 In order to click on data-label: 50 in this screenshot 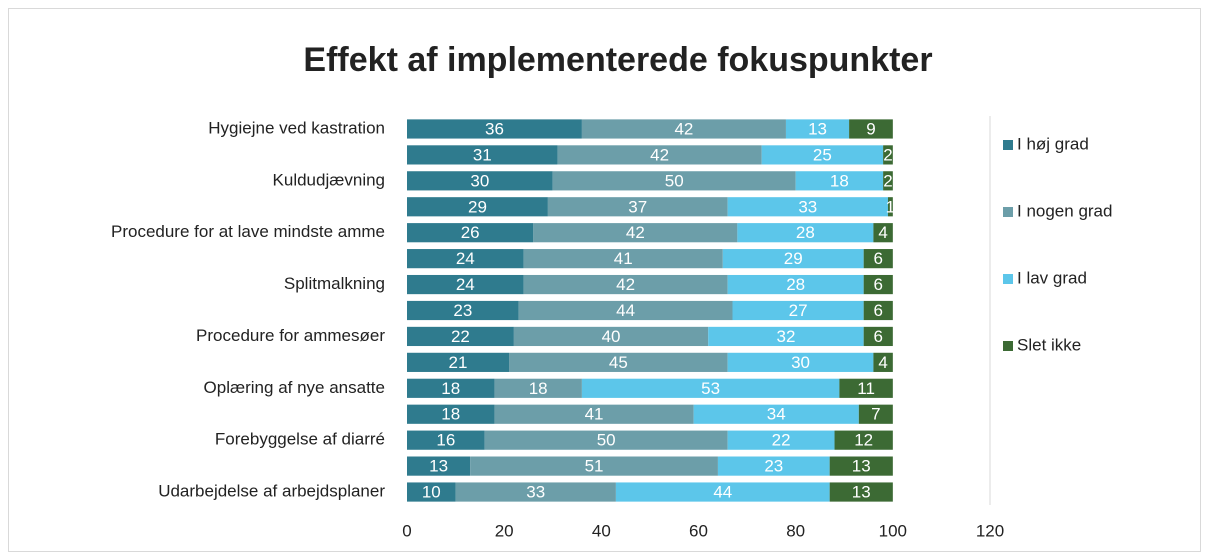, I will do `click(606, 440)`.